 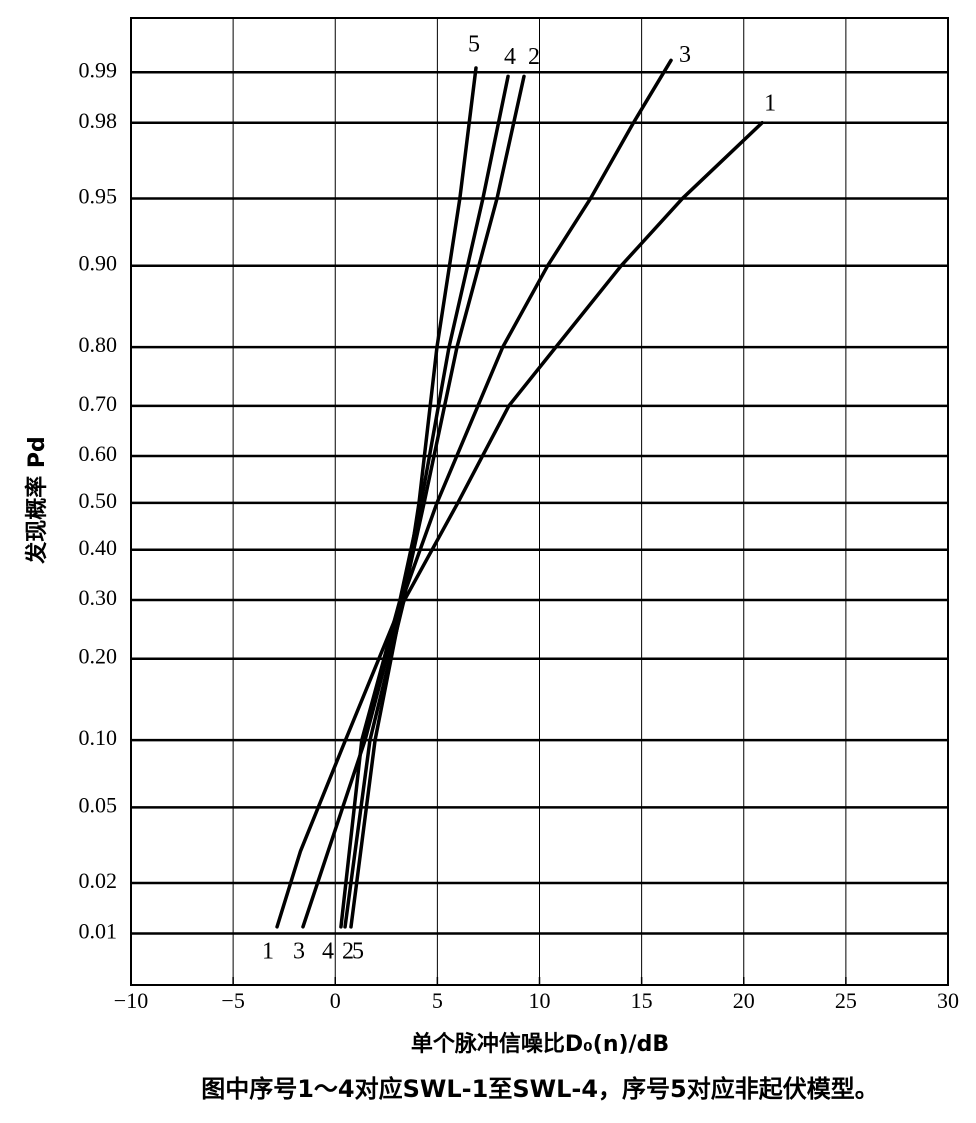 What do you see at coordinates (98, 931) in the screenshot?
I see `y-tick-label: 0.01` at bounding box center [98, 931].